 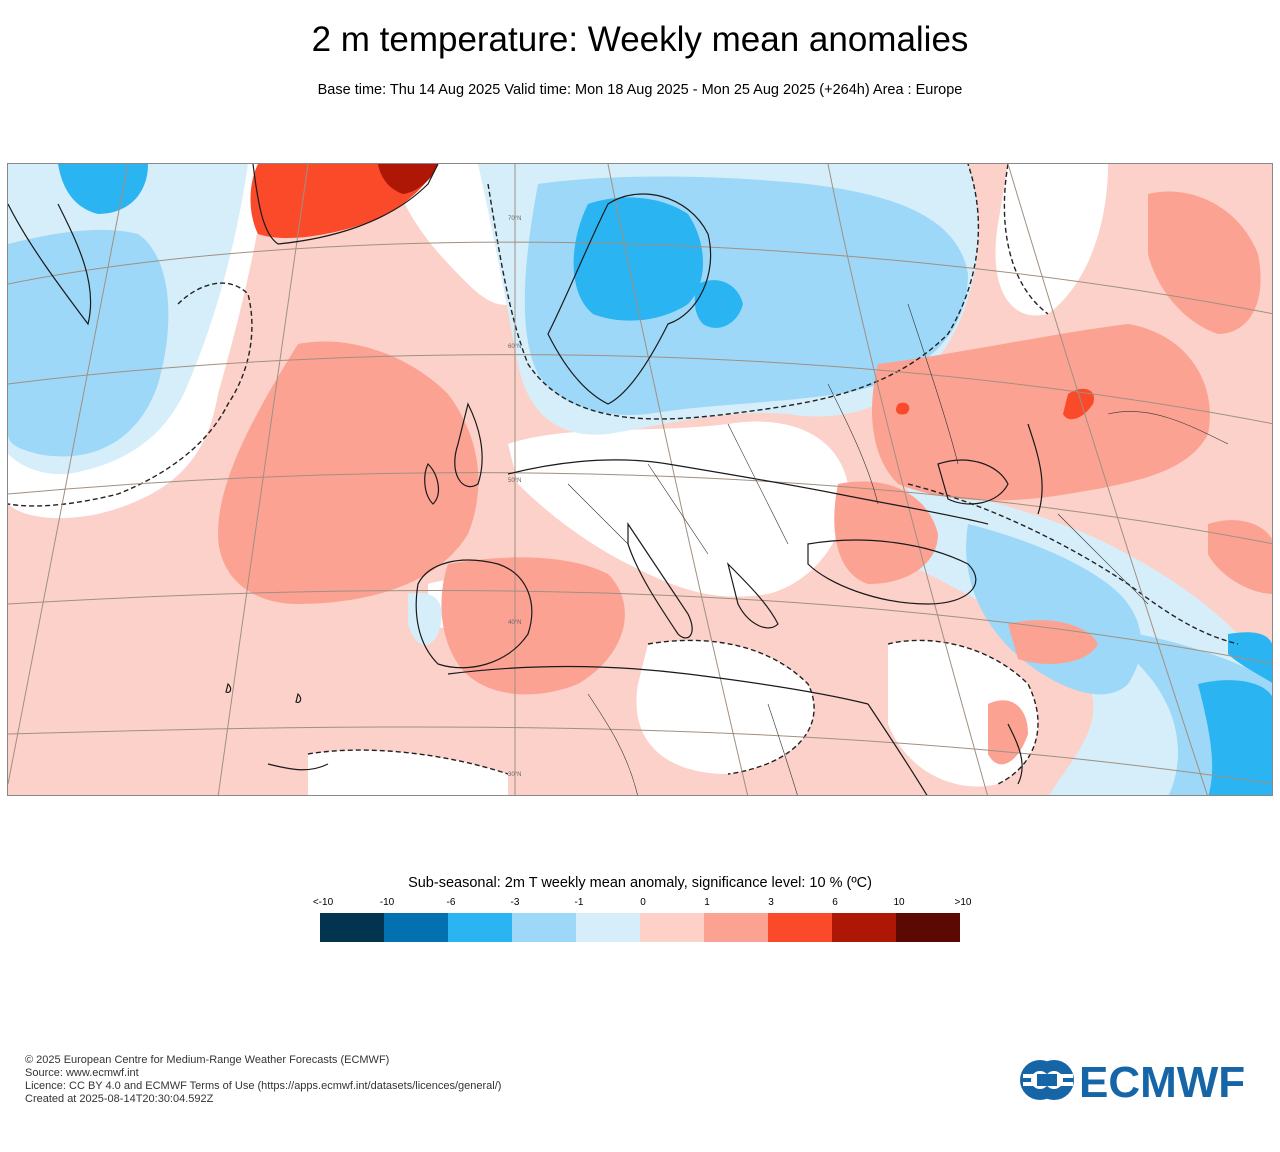 What do you see at coordinates (514, 219) in the screenshot?
I see `lat-label-70: 70°N` at bounding box center [514, 219].